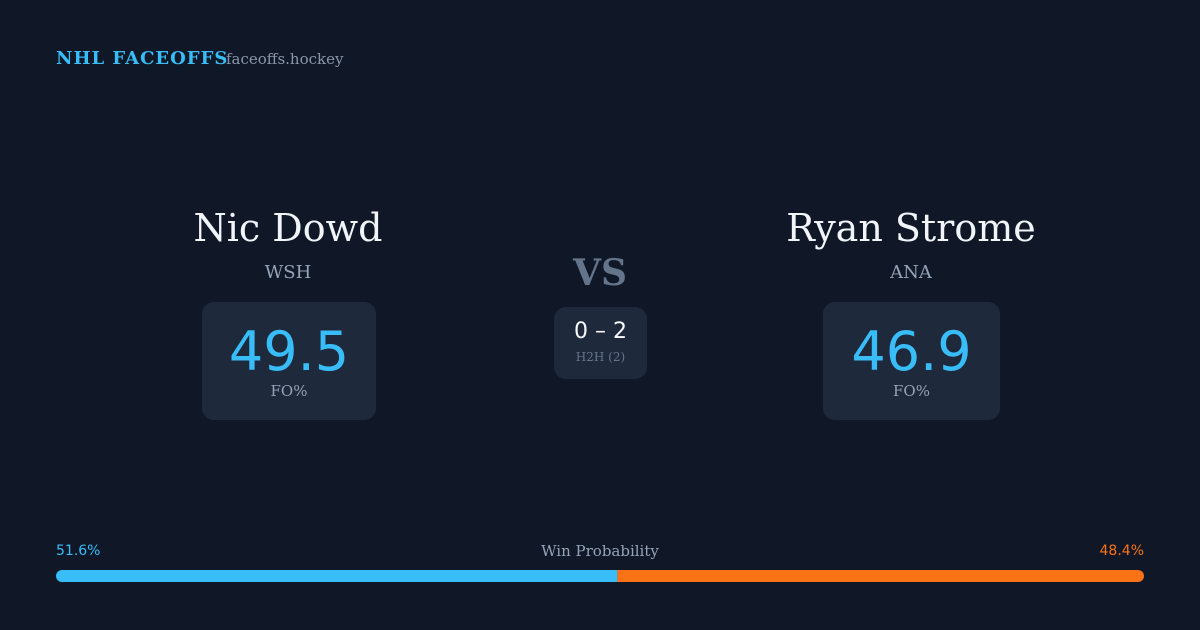 Image resolution: width=1200 pixels, height=630 pixels. Describe the element at coordinates (911, 272) in the screenshot. I see `player-team: ANA` at that location.